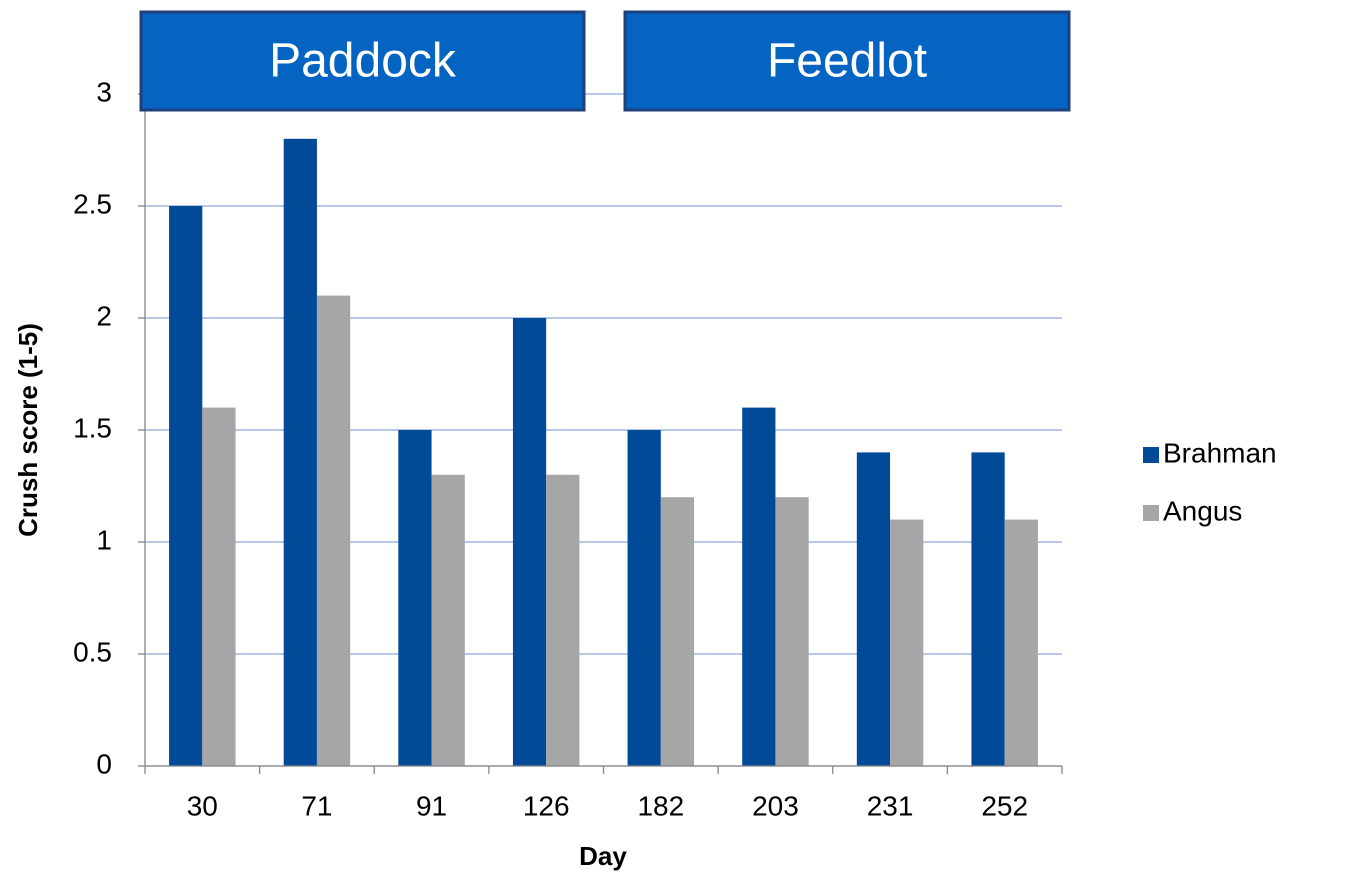 The height and width of the screenshot is (878, 1350). I want to click on x-tick-label: 231, so click(890, 805).